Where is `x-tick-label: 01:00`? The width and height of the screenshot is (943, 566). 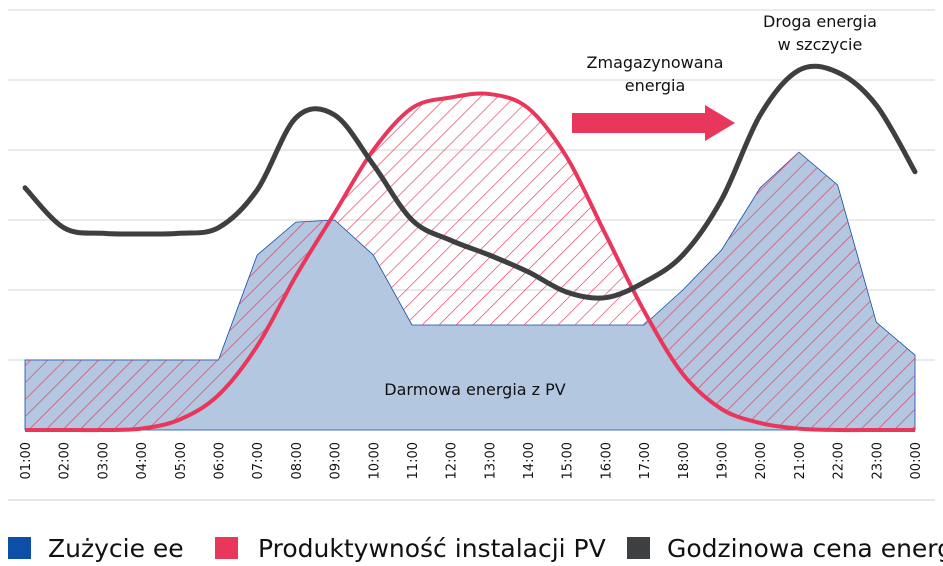 x-tick-label: 01:00 is located at coordinates (26, 460).